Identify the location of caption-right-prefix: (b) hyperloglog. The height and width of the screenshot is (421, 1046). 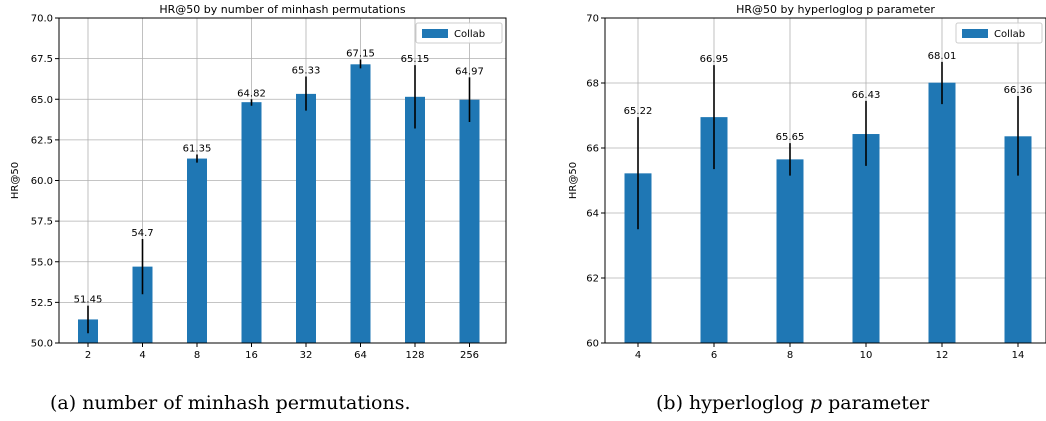
(733, 403).